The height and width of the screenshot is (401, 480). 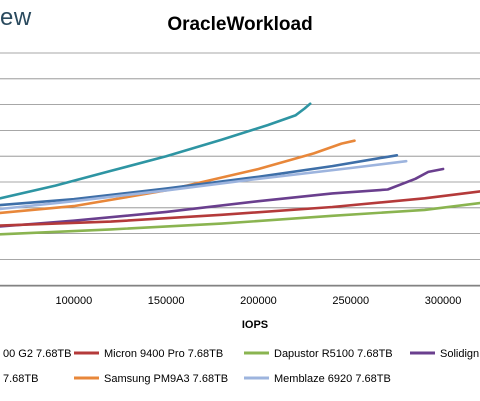 What do you see at coordinates (459, 354) in the screenshot?
I see `legend-entry: Solidign` at bounding box center [459, 354].